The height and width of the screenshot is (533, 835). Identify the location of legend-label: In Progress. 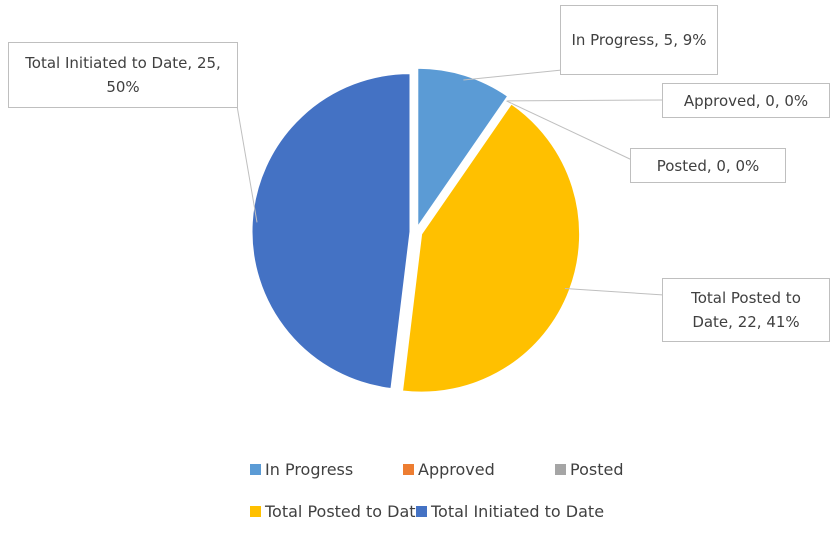
(309, 469).